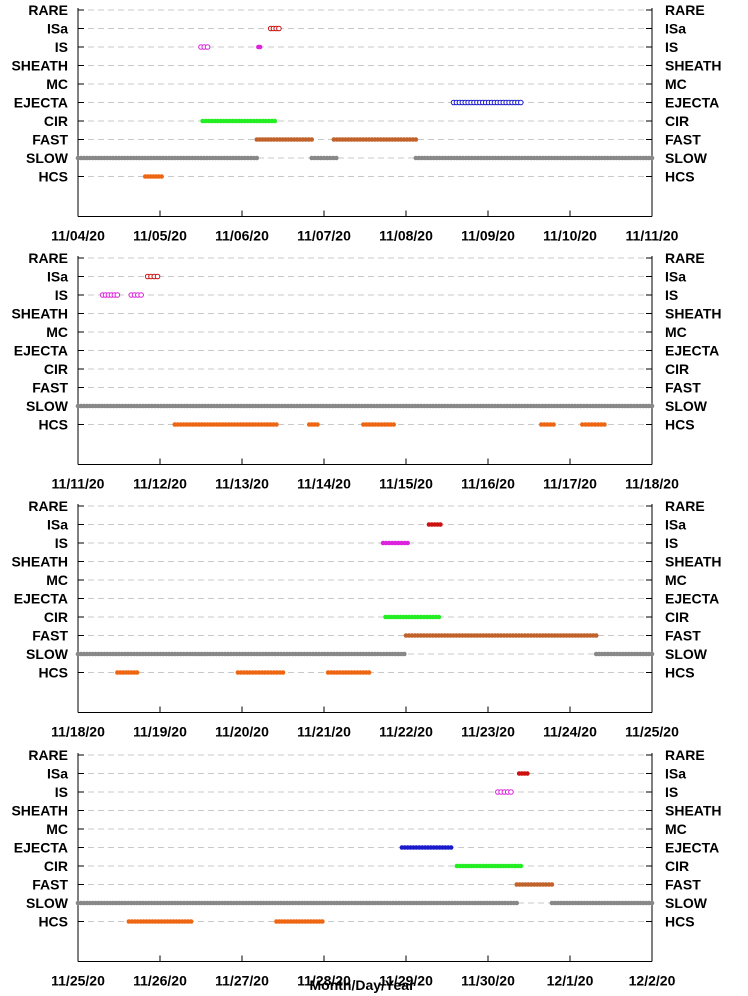 The height and width of the screenshot is (996, 748). What do you see at coordinates (406, 236) in the screenshot?
I see `x-tick-label: 11/08/20` at bounding box center [406, 236].